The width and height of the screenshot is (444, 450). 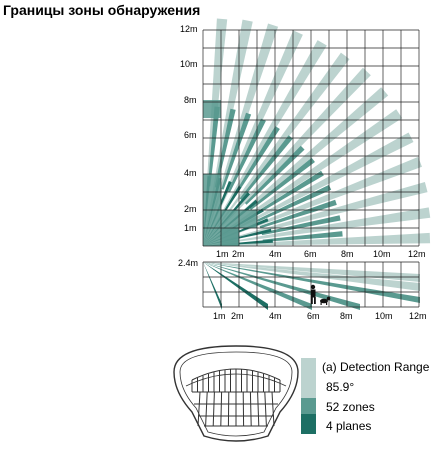 What do you see at coordinates (189, 64) in the screenshot?
I see `top-y-label-10m: 10m` at bounding box center [189, 64].